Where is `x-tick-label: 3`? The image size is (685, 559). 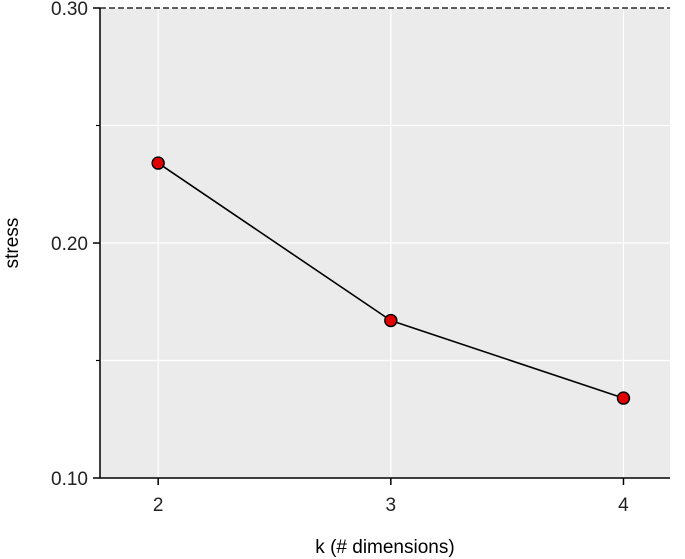 x-tick-label: 3 is located at coordinates (391, 505).